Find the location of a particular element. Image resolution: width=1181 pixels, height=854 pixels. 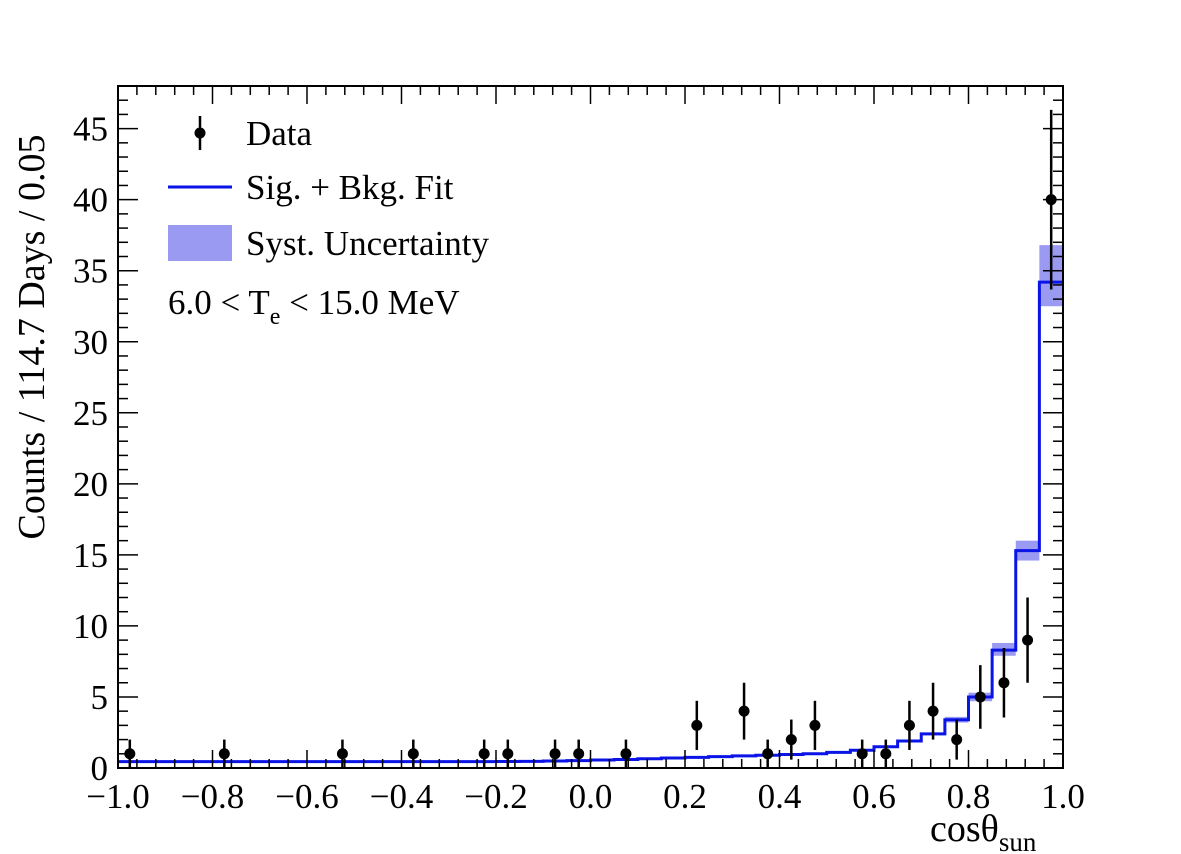

legend-fit-label: Sig. + Bkg. Fit is located at coordinates (350, 187).